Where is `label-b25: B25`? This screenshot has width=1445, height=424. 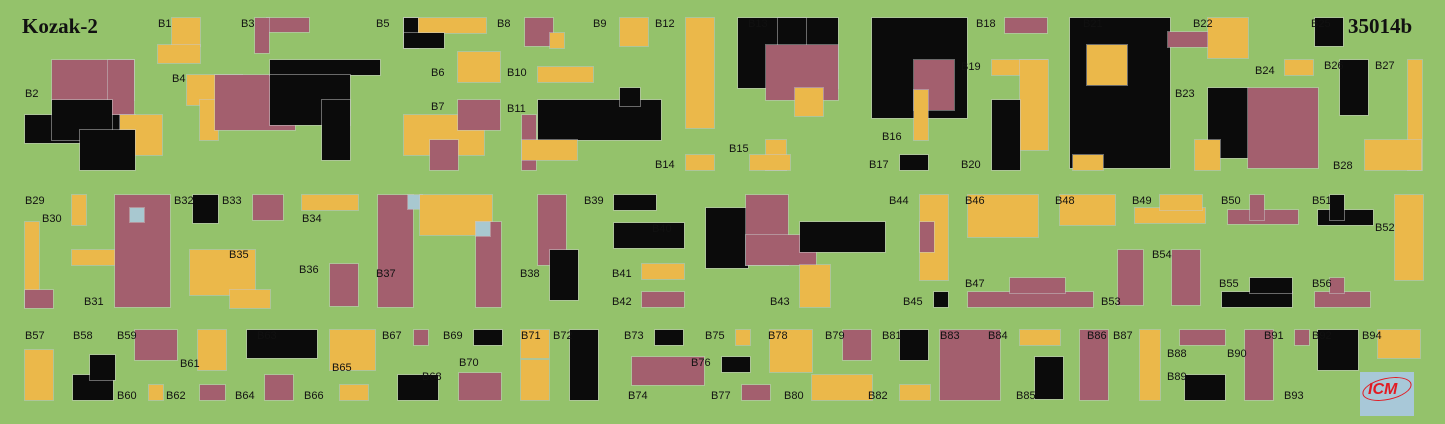 label-b25: B25 is located at coordinates (1321, 24).